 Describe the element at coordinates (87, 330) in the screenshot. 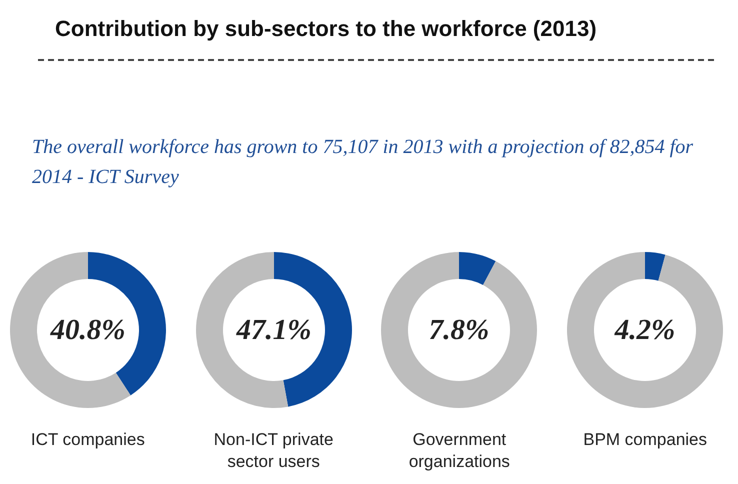

I see `text: 40.8%` at that location.